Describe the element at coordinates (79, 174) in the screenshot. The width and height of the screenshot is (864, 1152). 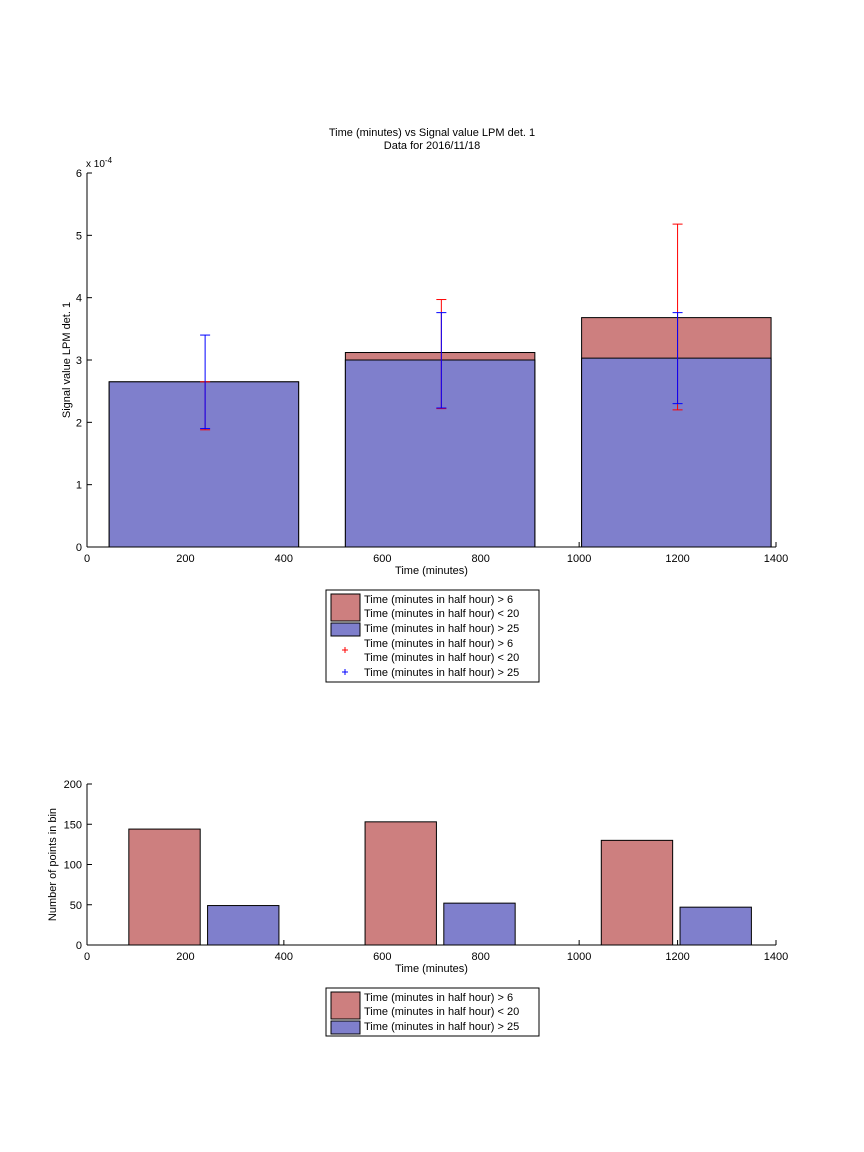
I see `y-tick-label: 6` at that location.